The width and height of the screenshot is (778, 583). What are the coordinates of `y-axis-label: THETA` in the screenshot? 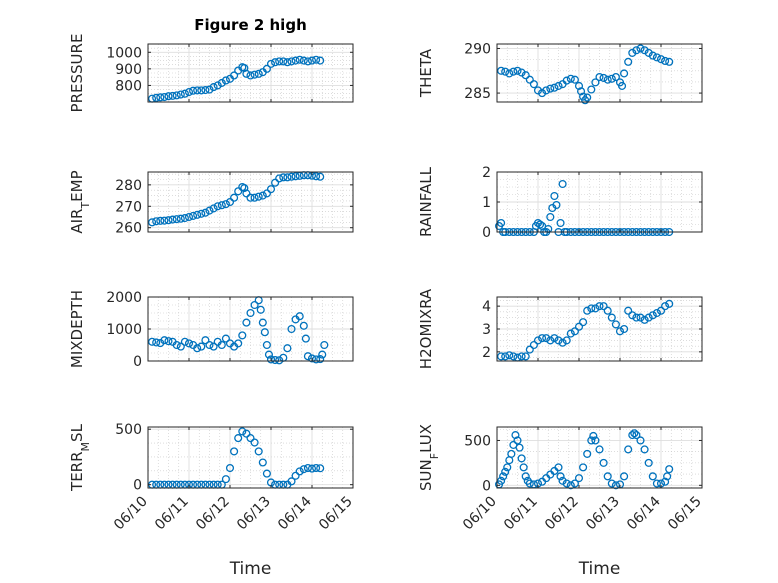 It's located at (426, 73).